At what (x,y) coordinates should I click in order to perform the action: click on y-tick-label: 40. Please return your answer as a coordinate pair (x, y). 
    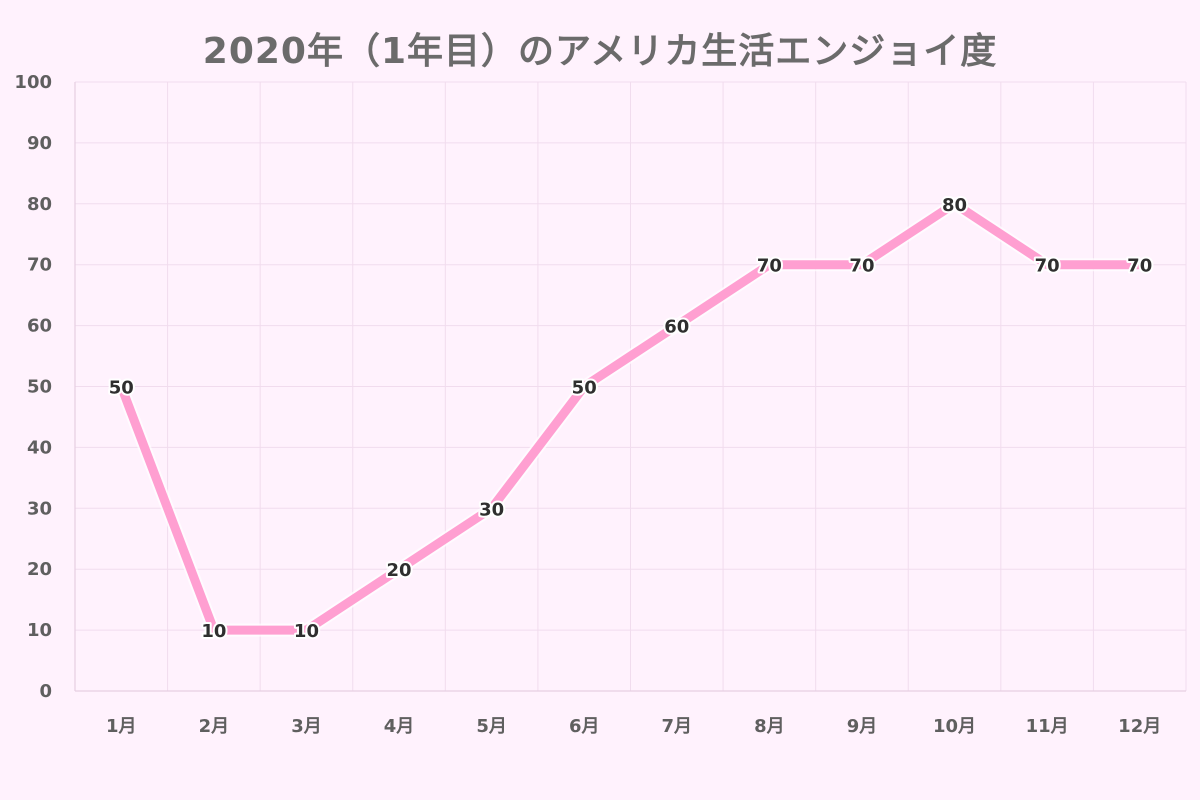
    Looking at the image, I should click on (39, 447).